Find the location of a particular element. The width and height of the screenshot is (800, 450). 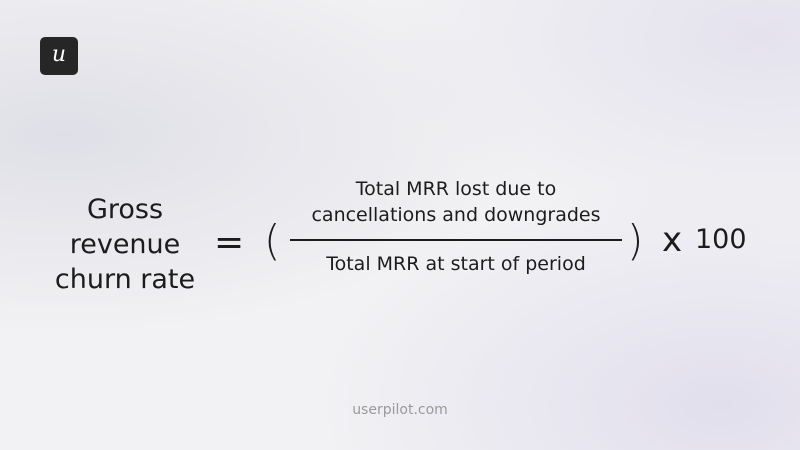

factor: 100 is located at coordinates (721, 239).